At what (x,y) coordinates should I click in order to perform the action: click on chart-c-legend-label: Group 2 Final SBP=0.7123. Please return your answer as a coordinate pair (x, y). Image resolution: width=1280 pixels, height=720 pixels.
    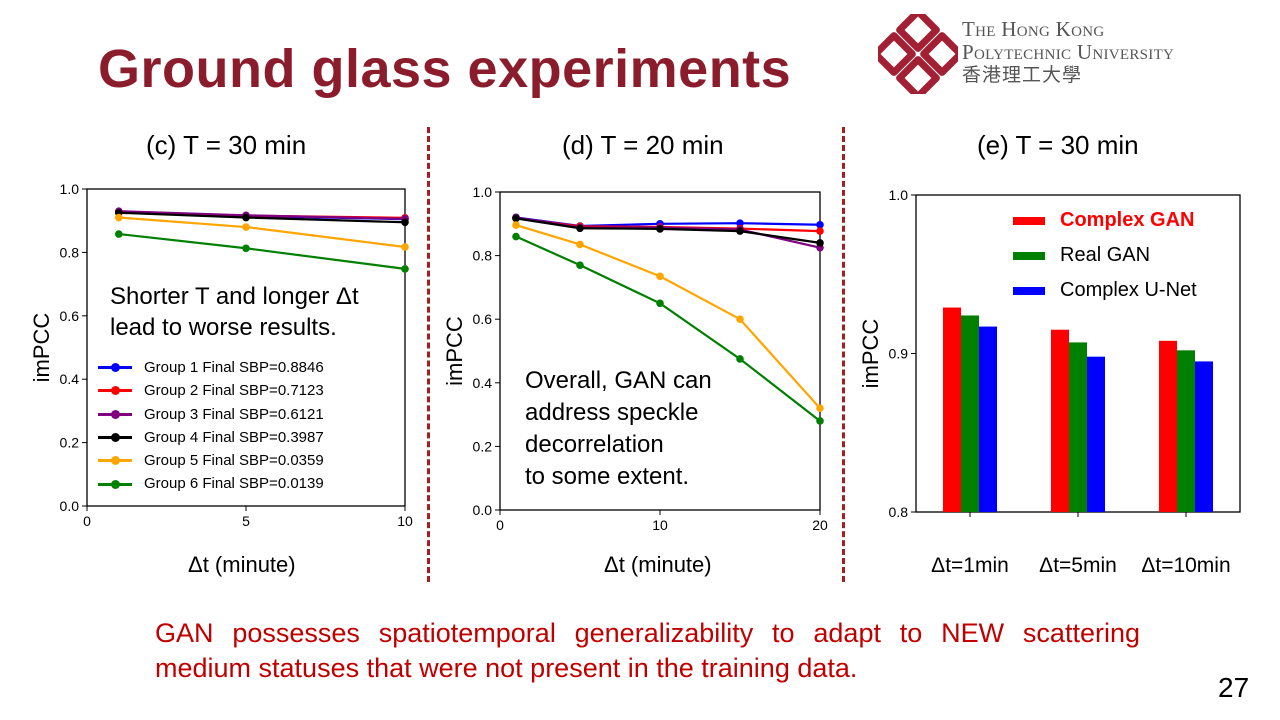
    Looking at the image, I should click on (234, 391).